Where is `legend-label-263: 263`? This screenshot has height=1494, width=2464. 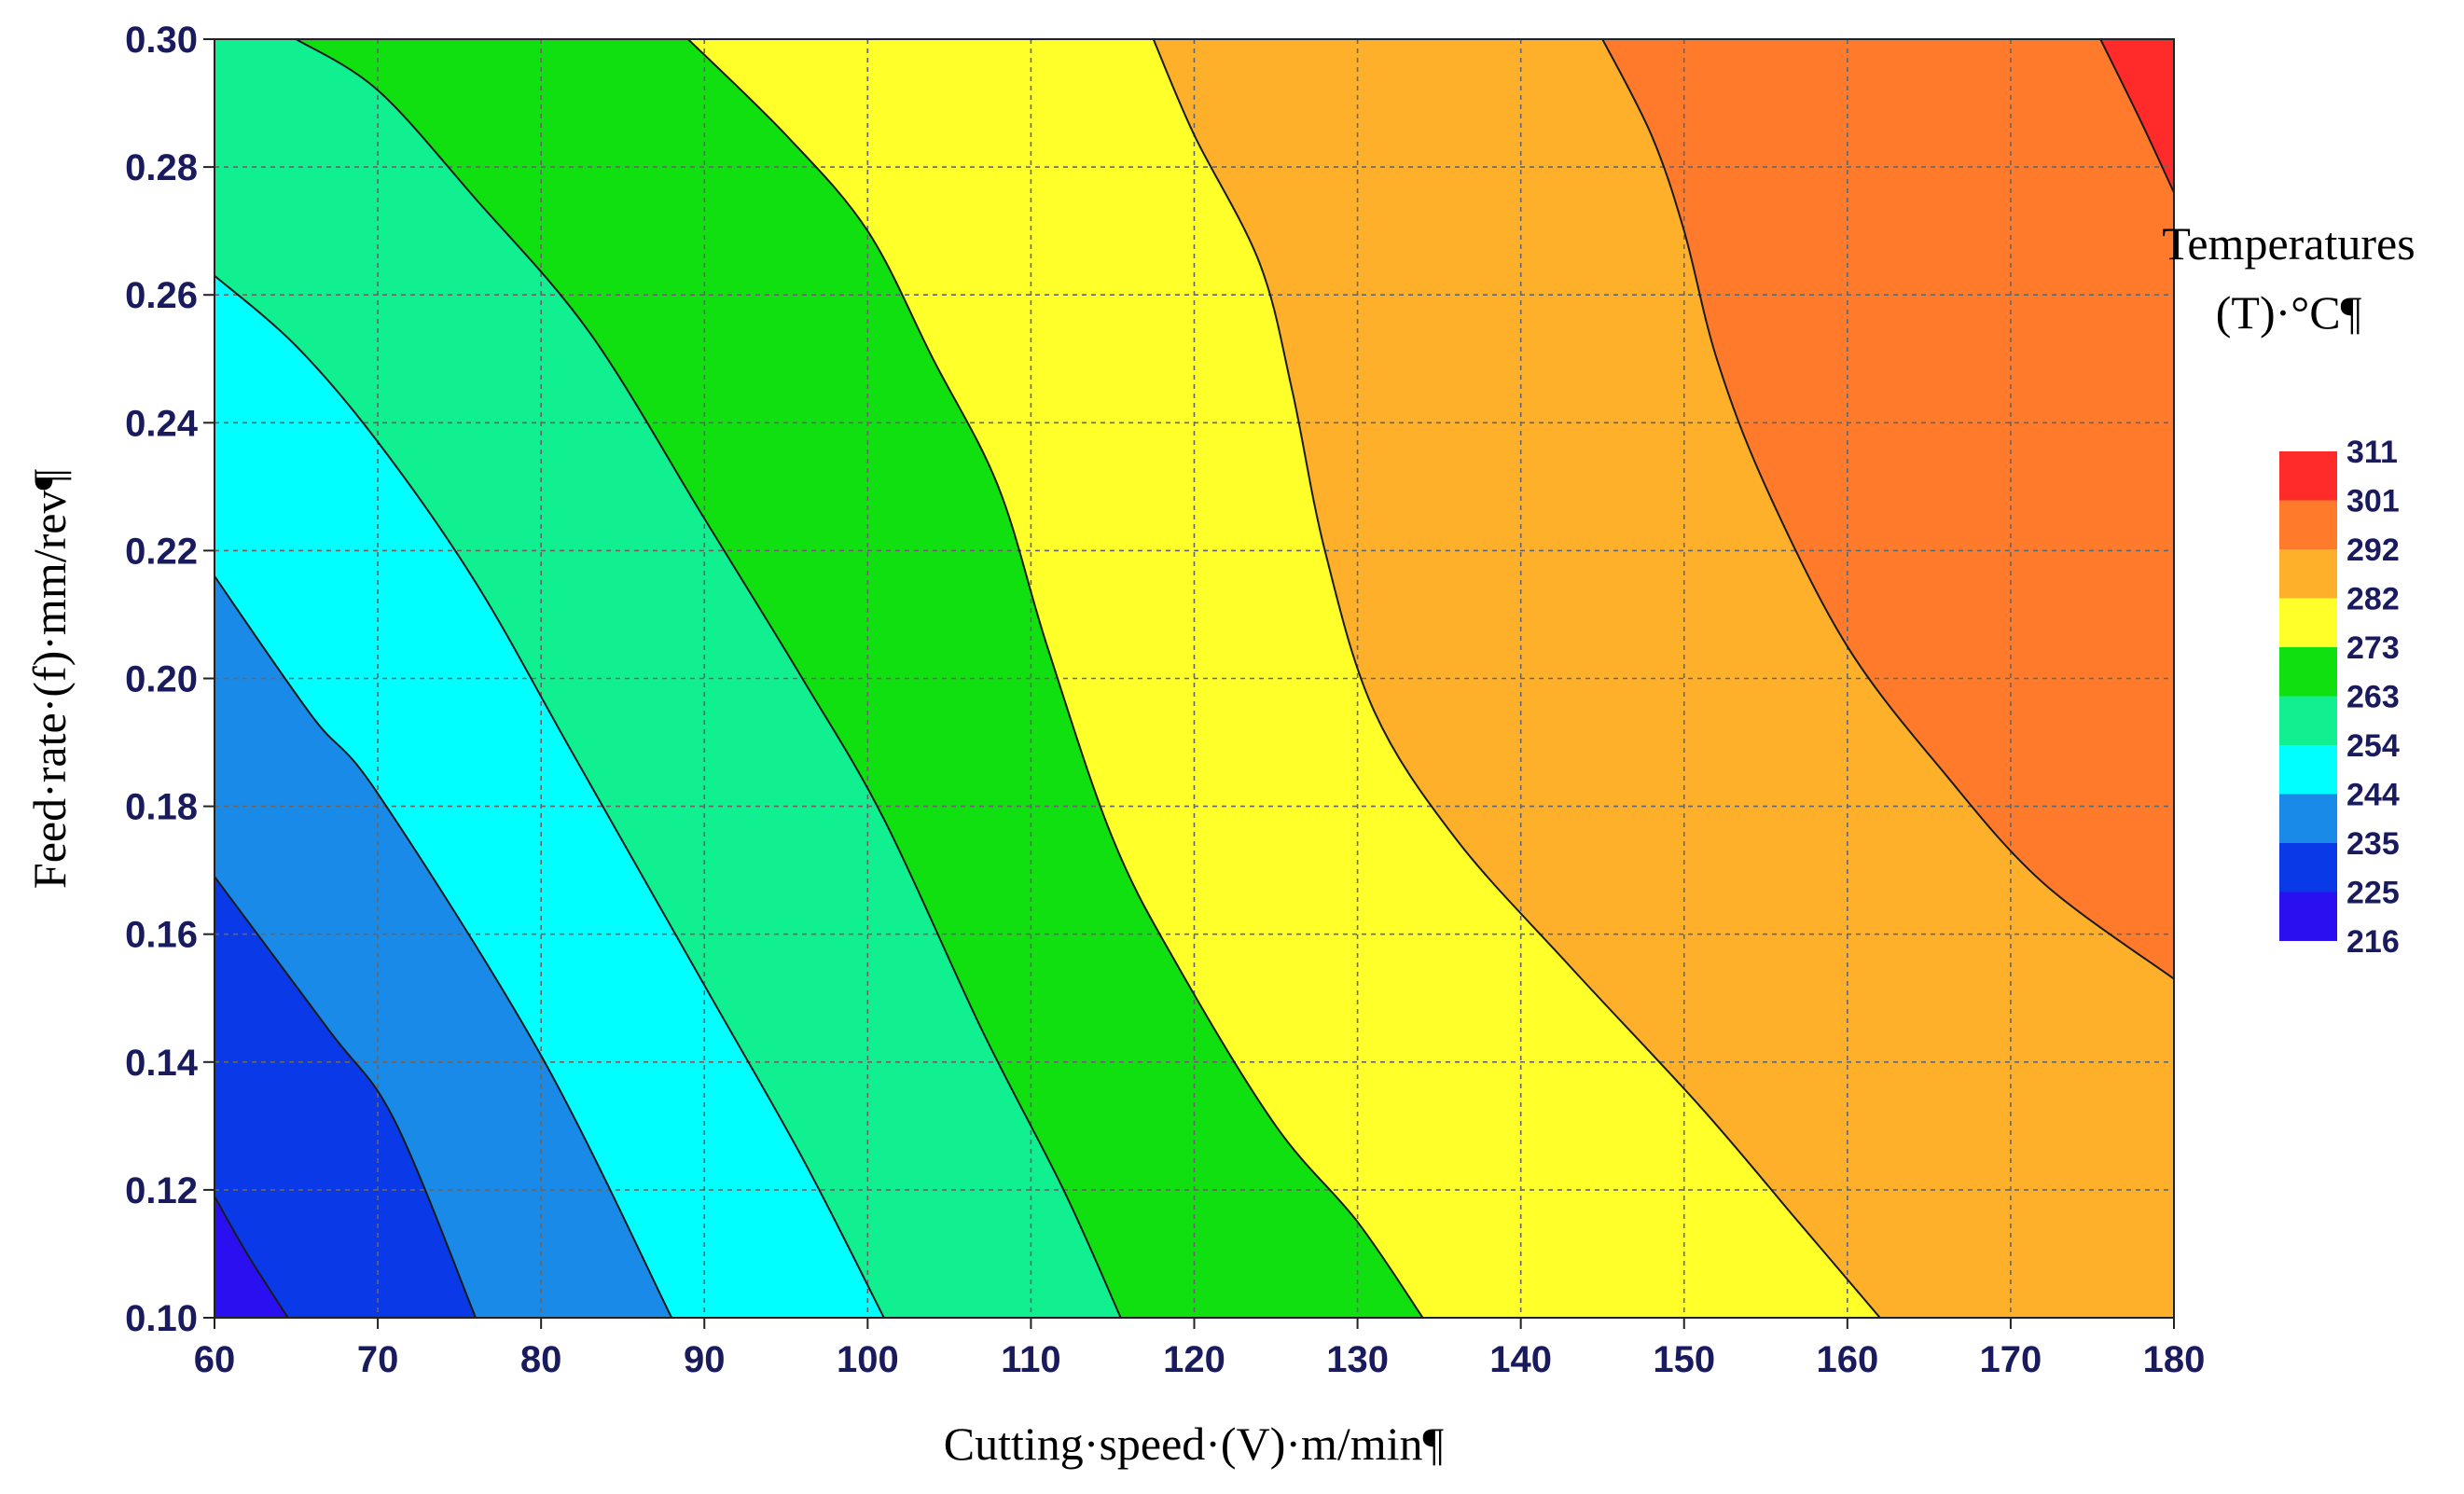
legend-label-263: 263 is located at coordinates (2373, 697).